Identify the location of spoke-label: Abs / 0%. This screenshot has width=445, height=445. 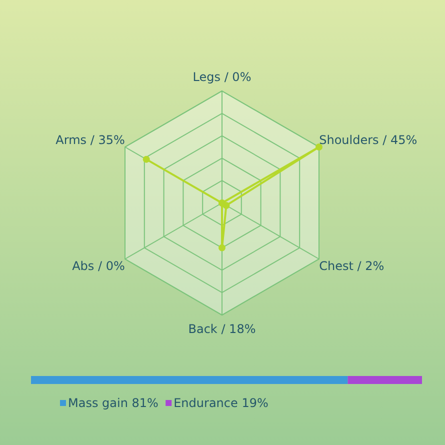
(98, 266).